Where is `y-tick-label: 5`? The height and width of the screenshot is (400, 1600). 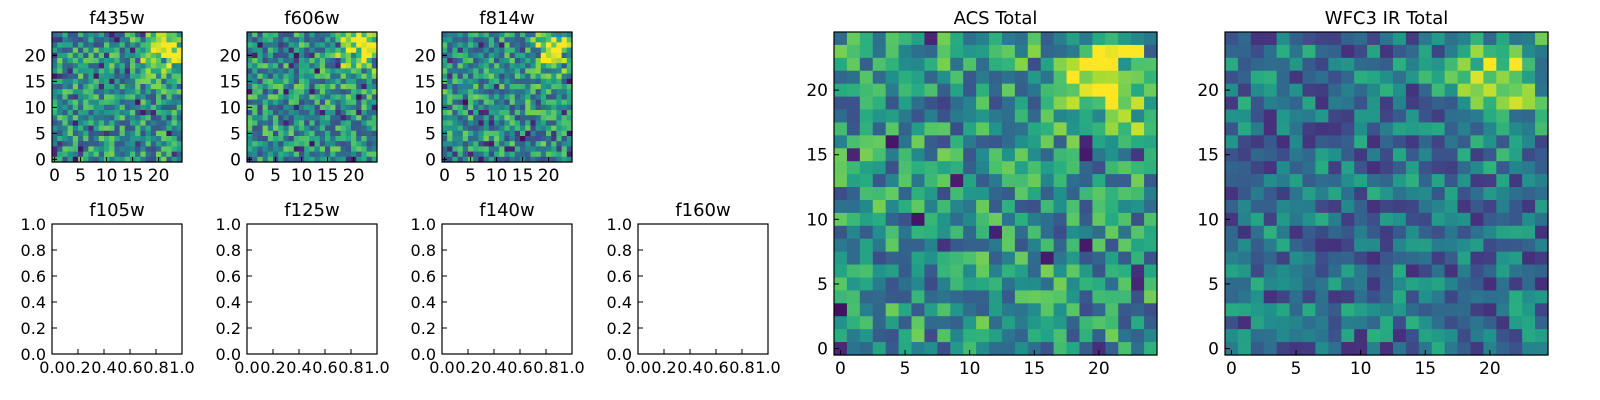 y-tick-label: 5 is located at coordinates (40, 134).